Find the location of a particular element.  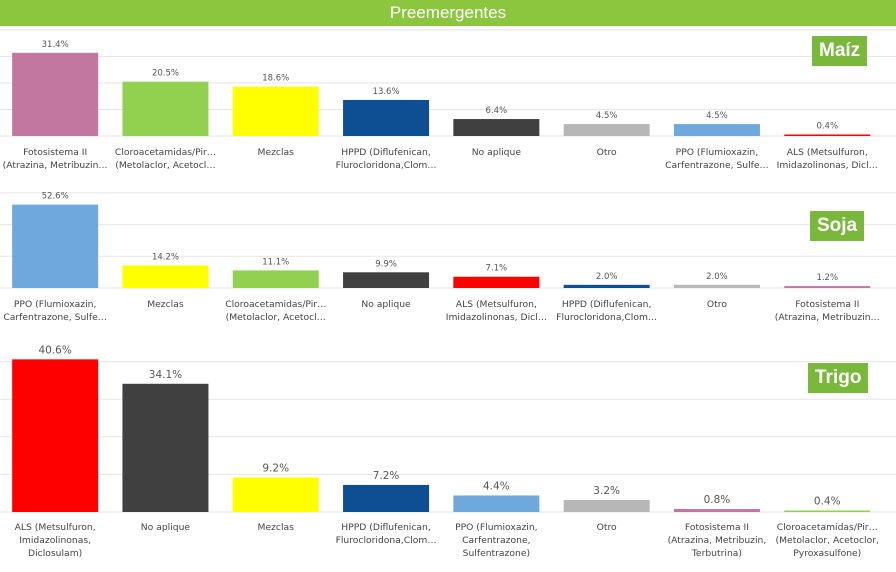

chart-title-badge: Soja is located at coordinates (837, 226).